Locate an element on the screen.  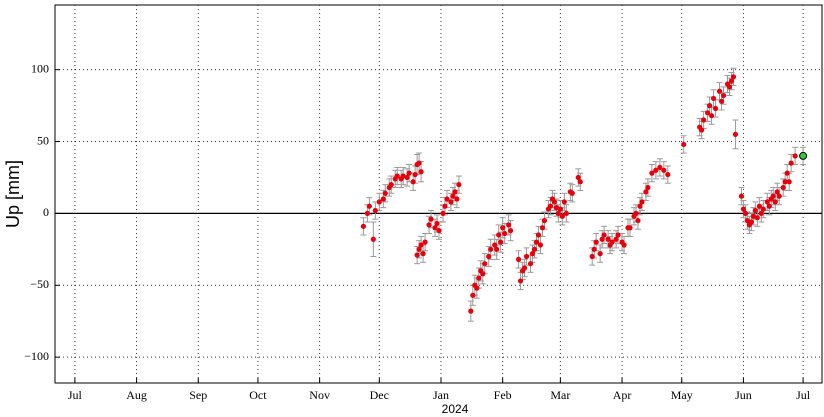
x-tick-label: Jun is located at coordinates (743, 395).